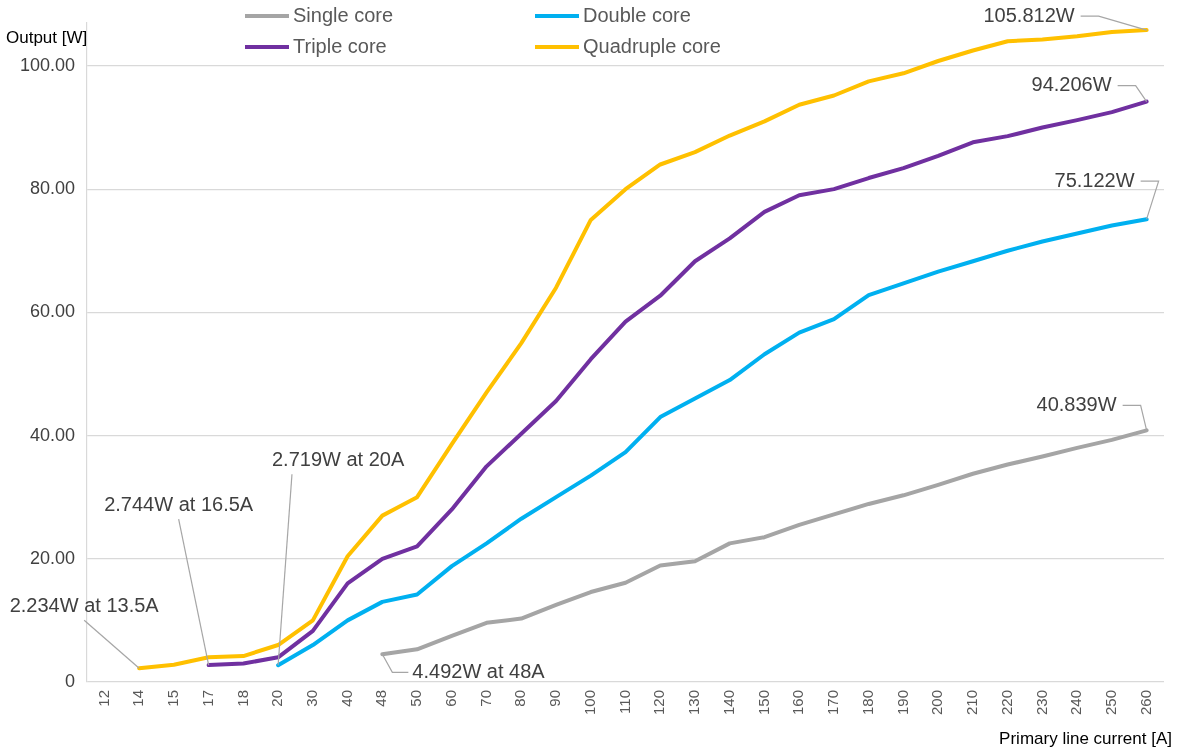 This screenshot has height=753, width=1178. Describe the element at coordinates (343, 15) in the screenshot. I see `legend-label: Single core` at that location.